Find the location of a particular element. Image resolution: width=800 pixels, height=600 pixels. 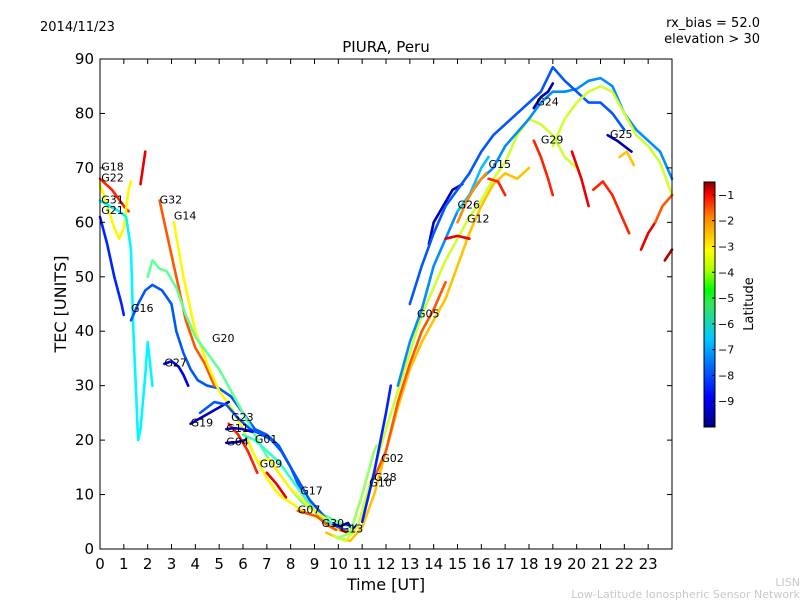

series-g04 is located at coordinates (236, 441).